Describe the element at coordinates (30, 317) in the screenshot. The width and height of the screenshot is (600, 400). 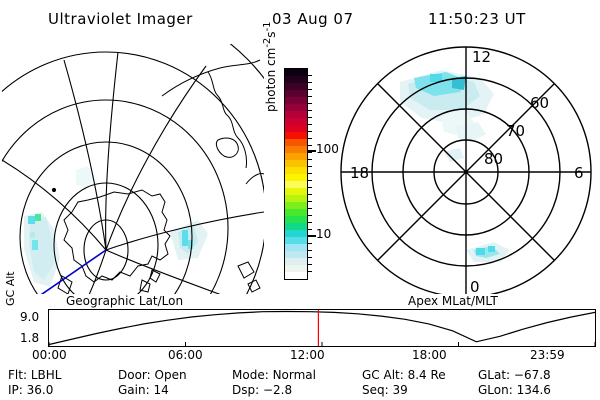
I see `strip-ytick-high: 9.0` at that location.